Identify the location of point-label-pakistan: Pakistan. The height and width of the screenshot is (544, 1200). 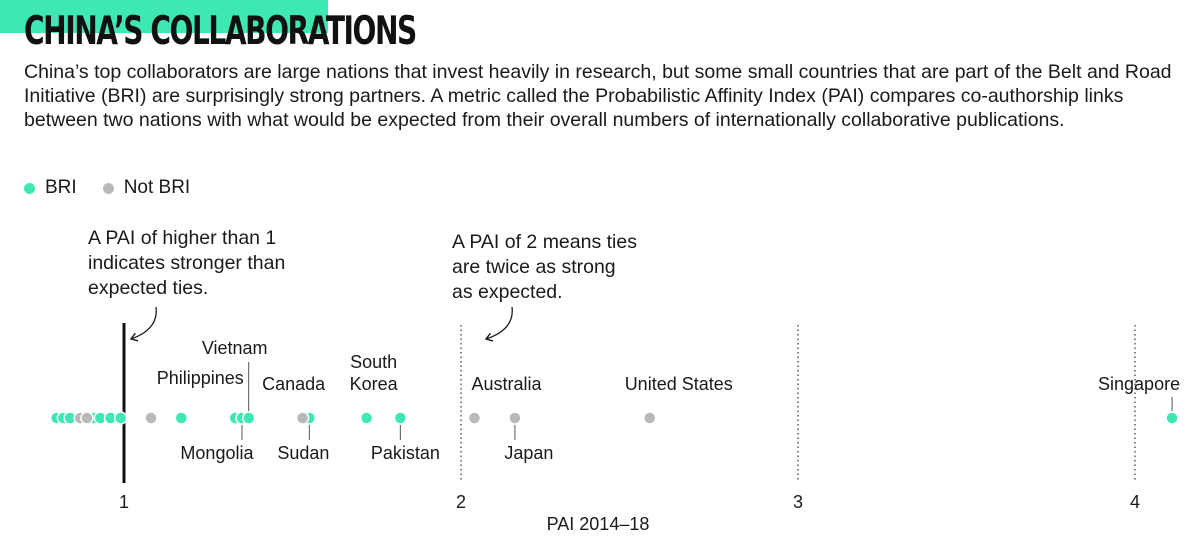
(405, 453).